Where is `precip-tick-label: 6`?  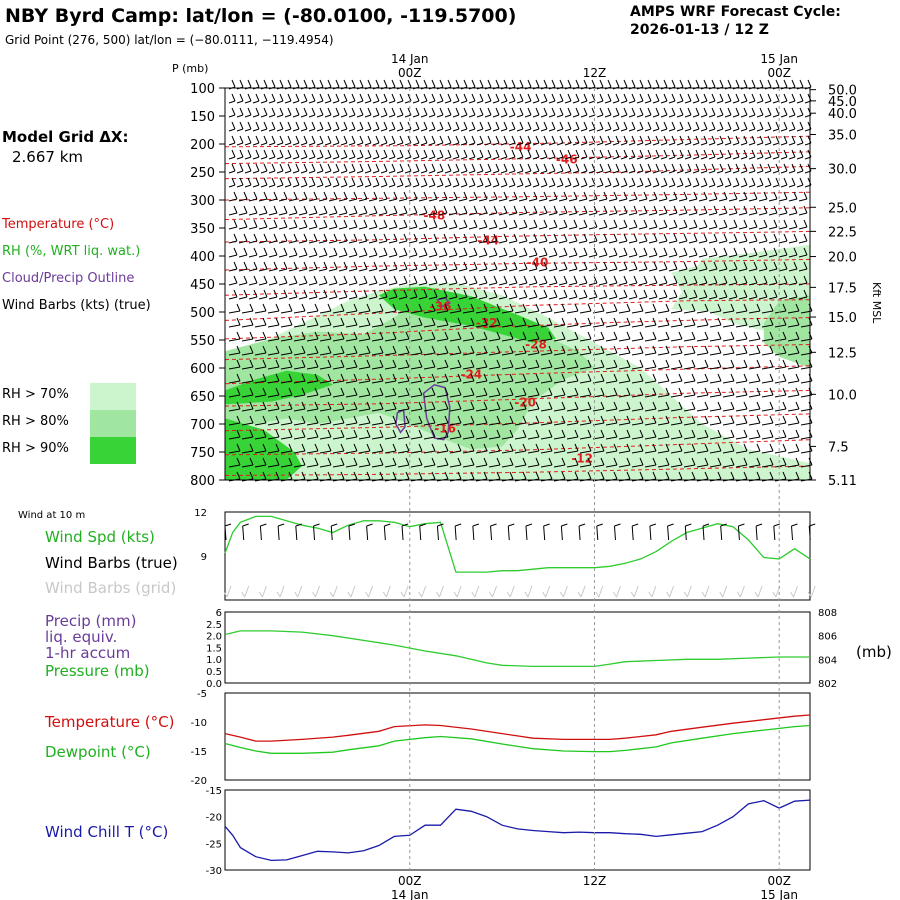
precip-tick-label: 6 is located at coordinates (219, 613).